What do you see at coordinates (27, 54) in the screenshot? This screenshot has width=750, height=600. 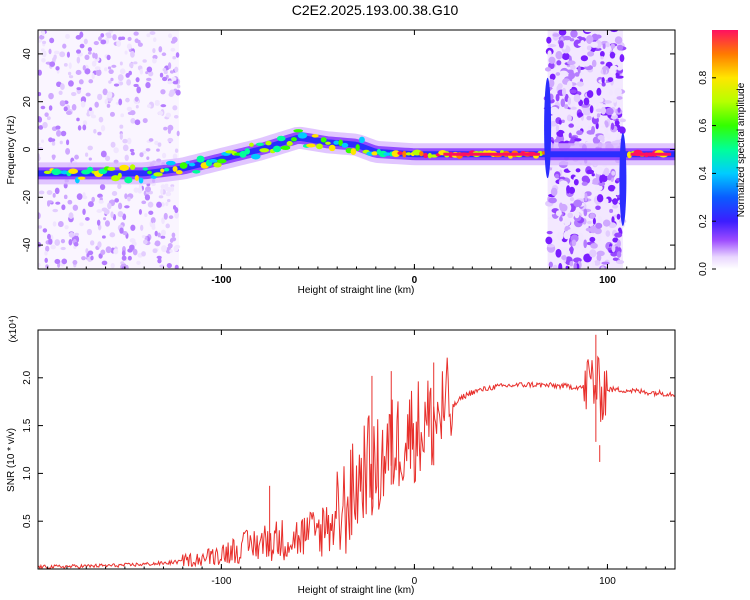 I see `spectrogram-y-tick-label: 40` at bounding box center [27, 54].